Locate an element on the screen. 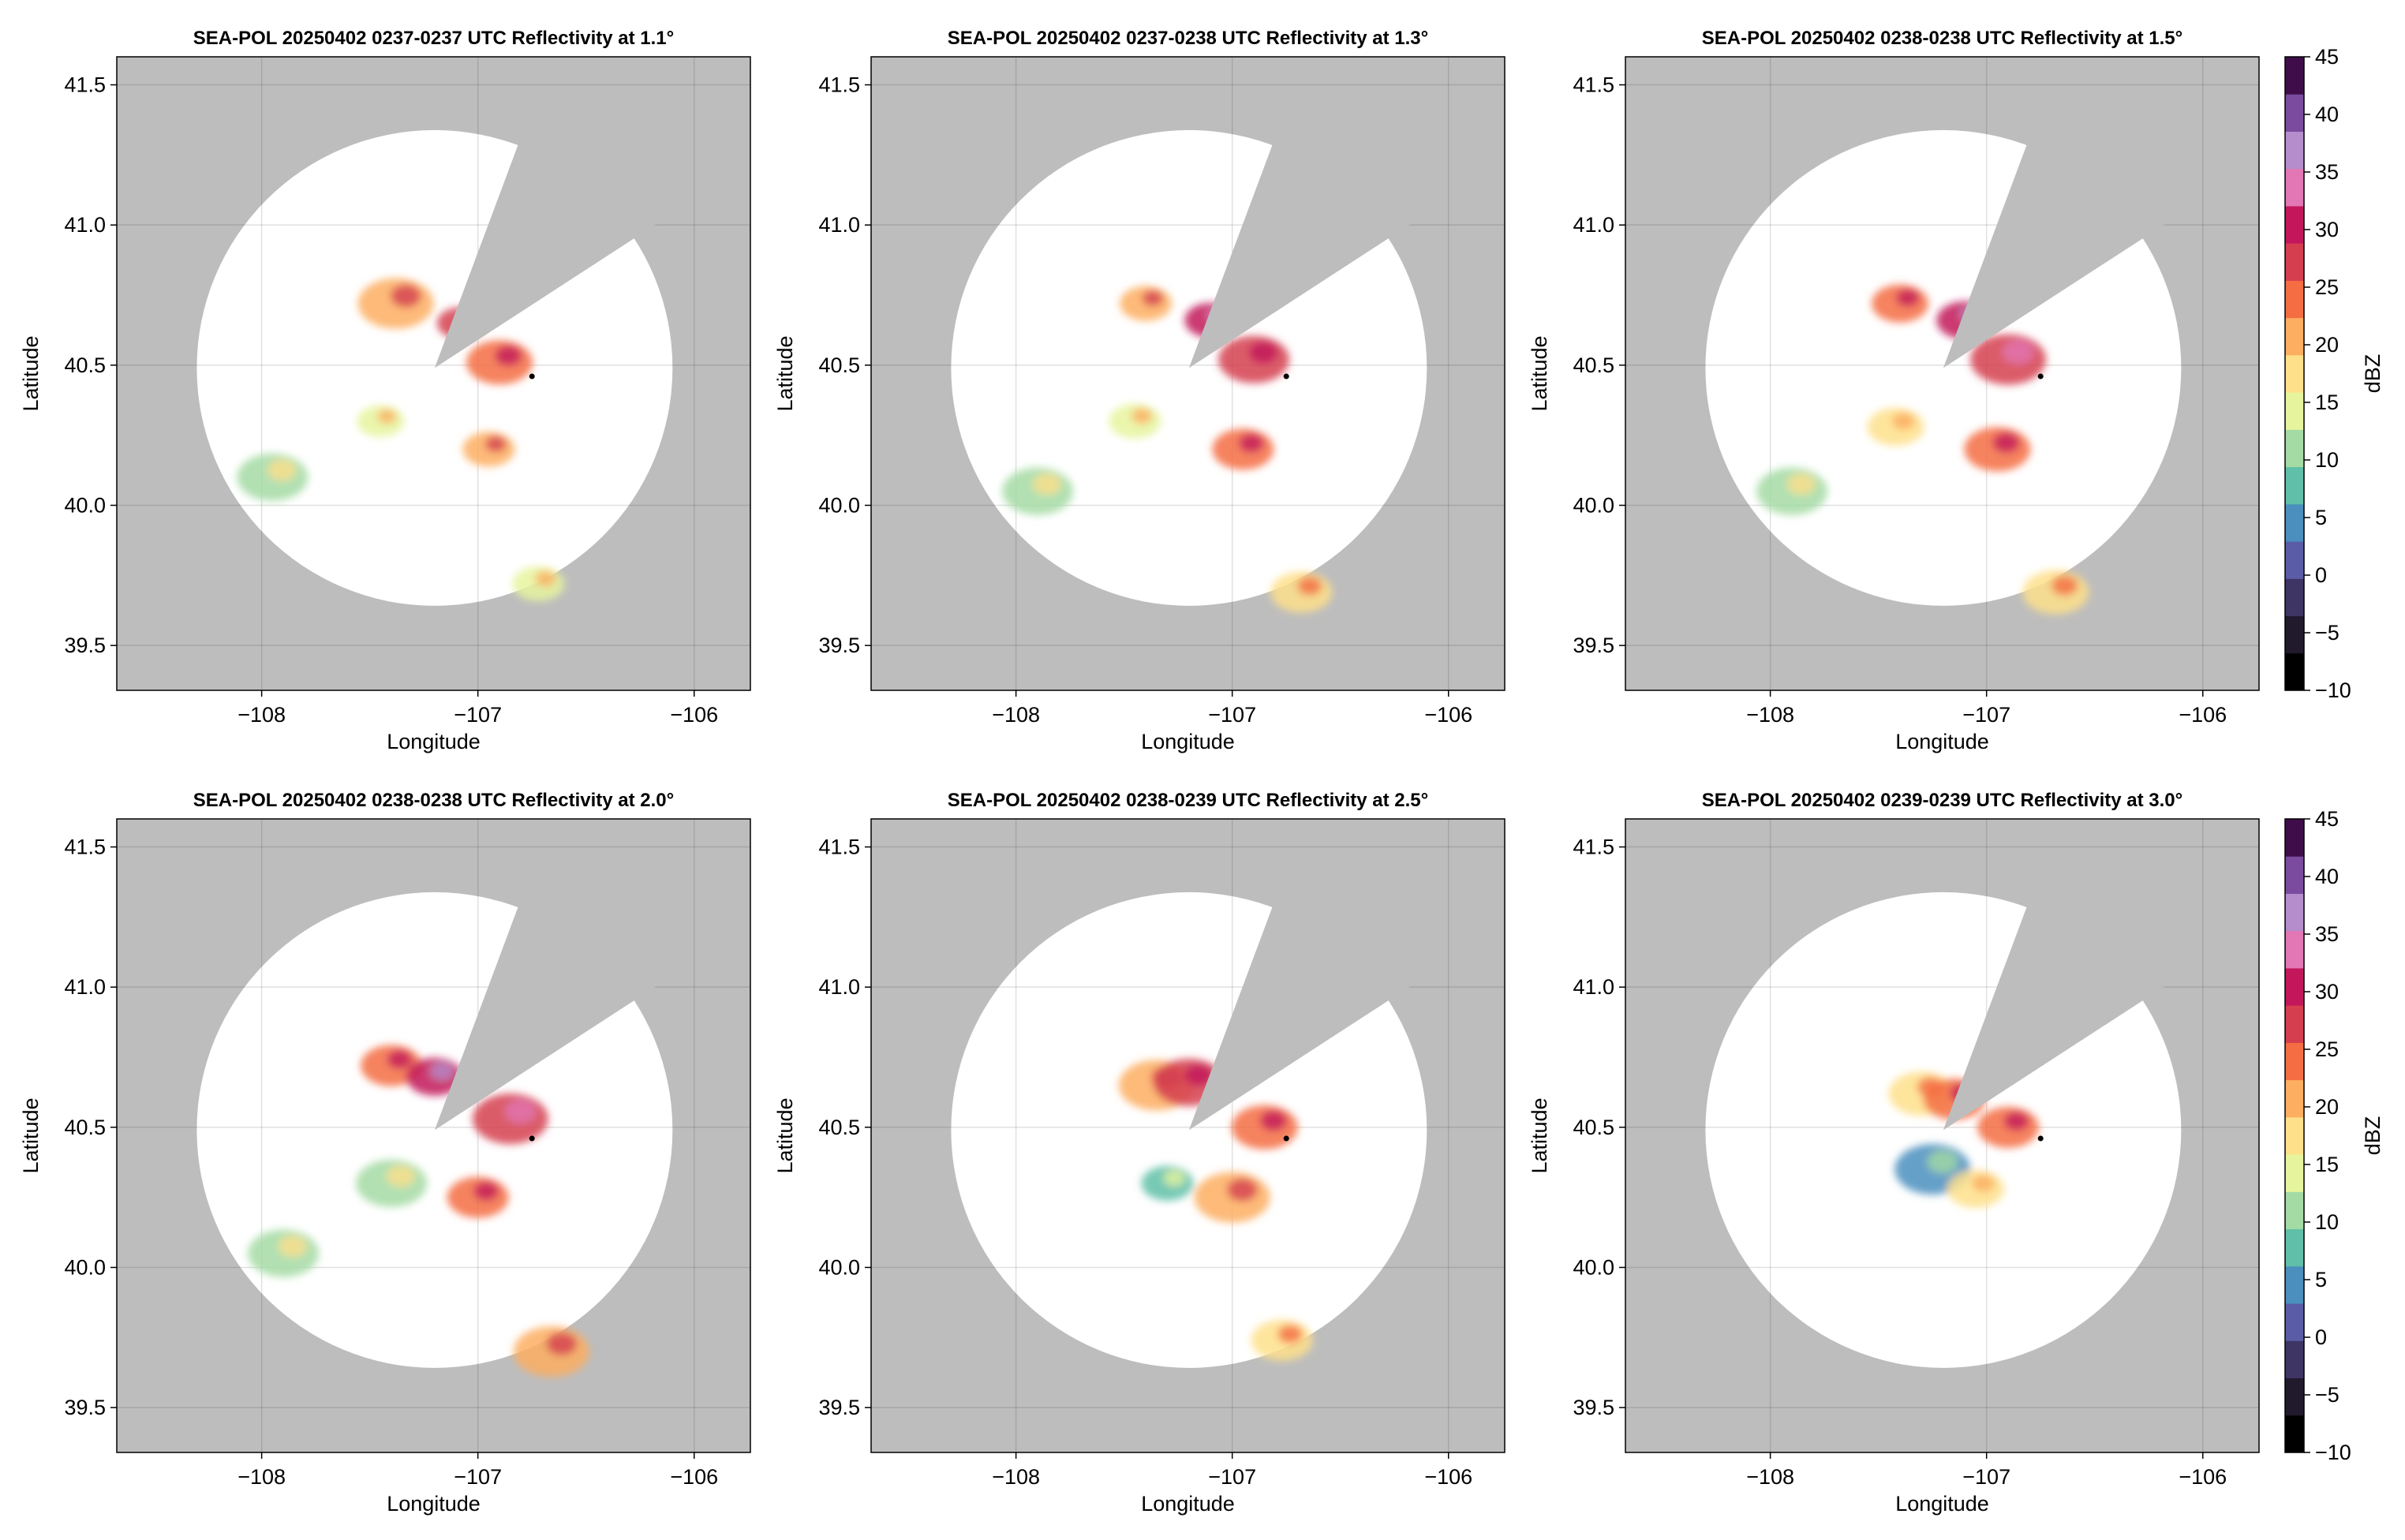  colorbar-1: 45 40 35 30 25 20 15 10 5 0 −5 −10 dBZ is located at coordinates (2334, 373).